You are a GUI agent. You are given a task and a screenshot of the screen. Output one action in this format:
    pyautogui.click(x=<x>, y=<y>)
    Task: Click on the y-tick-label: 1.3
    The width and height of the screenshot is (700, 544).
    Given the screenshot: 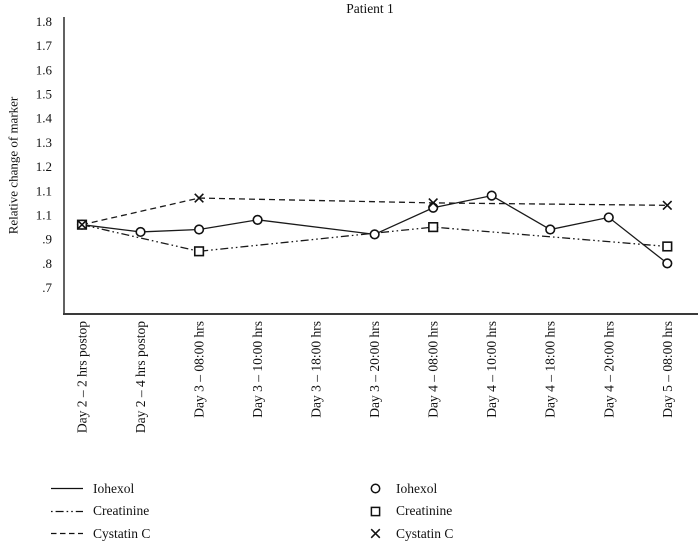 What is the action you would take?
    pyautogui.click(x=44, y=142)
    